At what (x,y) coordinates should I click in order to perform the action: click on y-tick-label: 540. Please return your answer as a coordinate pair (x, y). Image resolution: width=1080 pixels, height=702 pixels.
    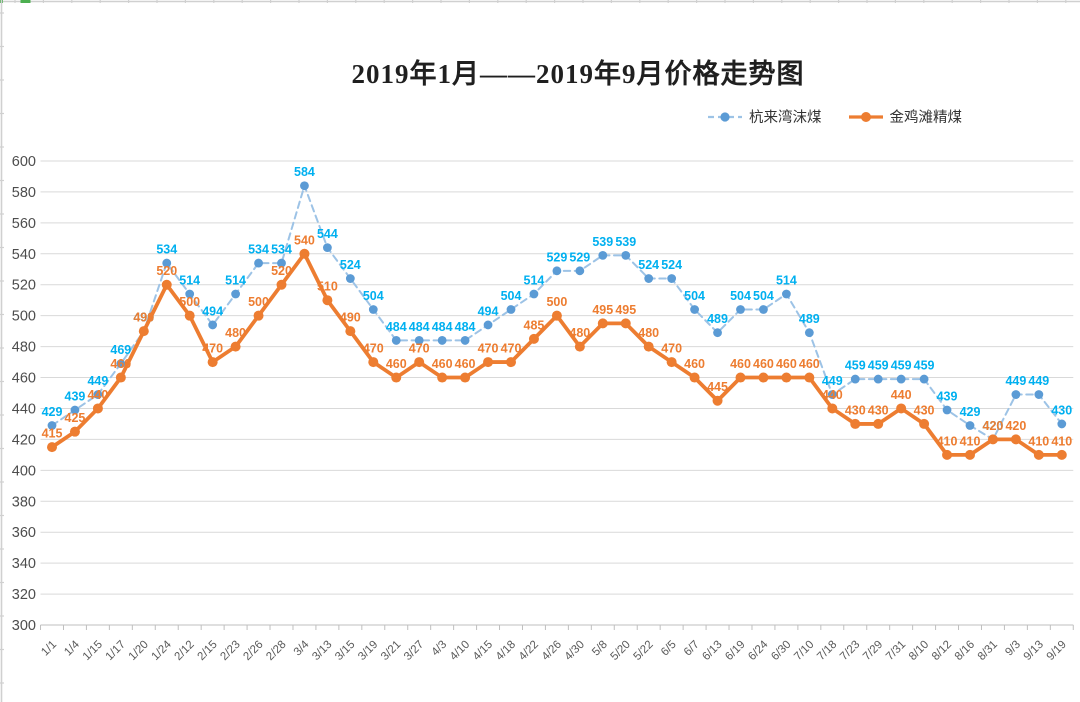
    Looking at the image, I should click on (24, 255).